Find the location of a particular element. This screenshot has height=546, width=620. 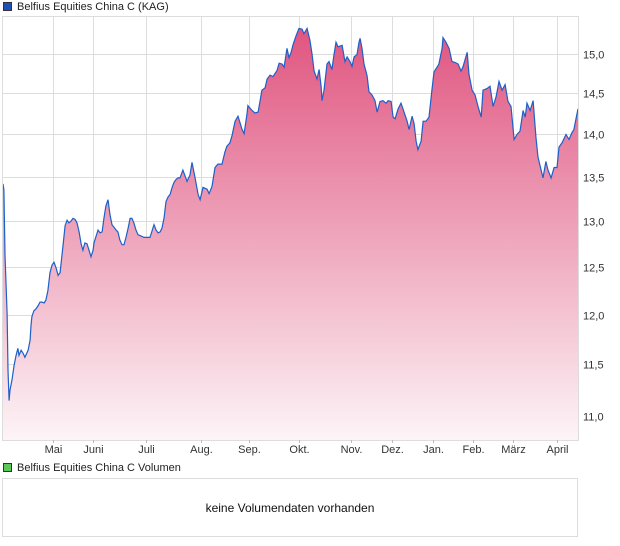

y-tick-label: 15,0 is located at coordinates (593, 56).